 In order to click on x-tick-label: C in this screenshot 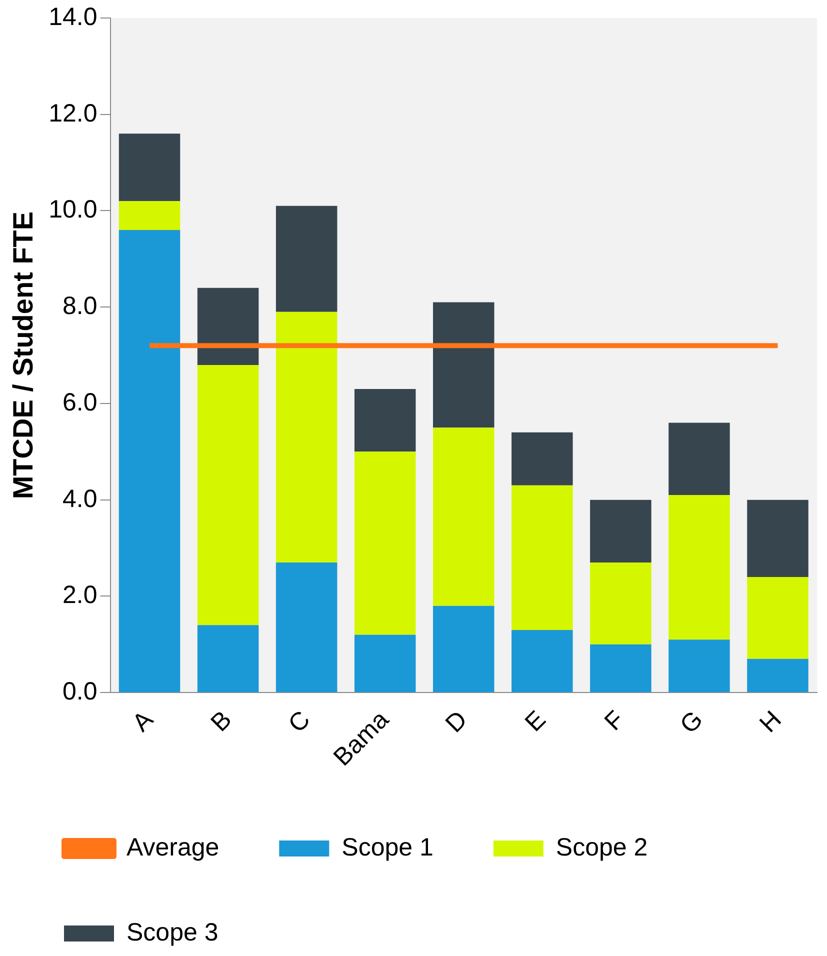, I will do `click(299, 722)`.